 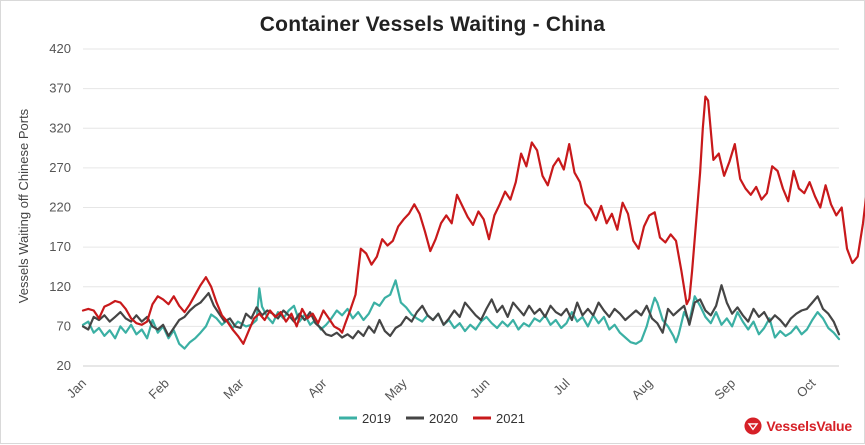 I want to click on y-axis-ticks: 20 70 120 170 220 270 320 370 420, so click(x=60, y=207).